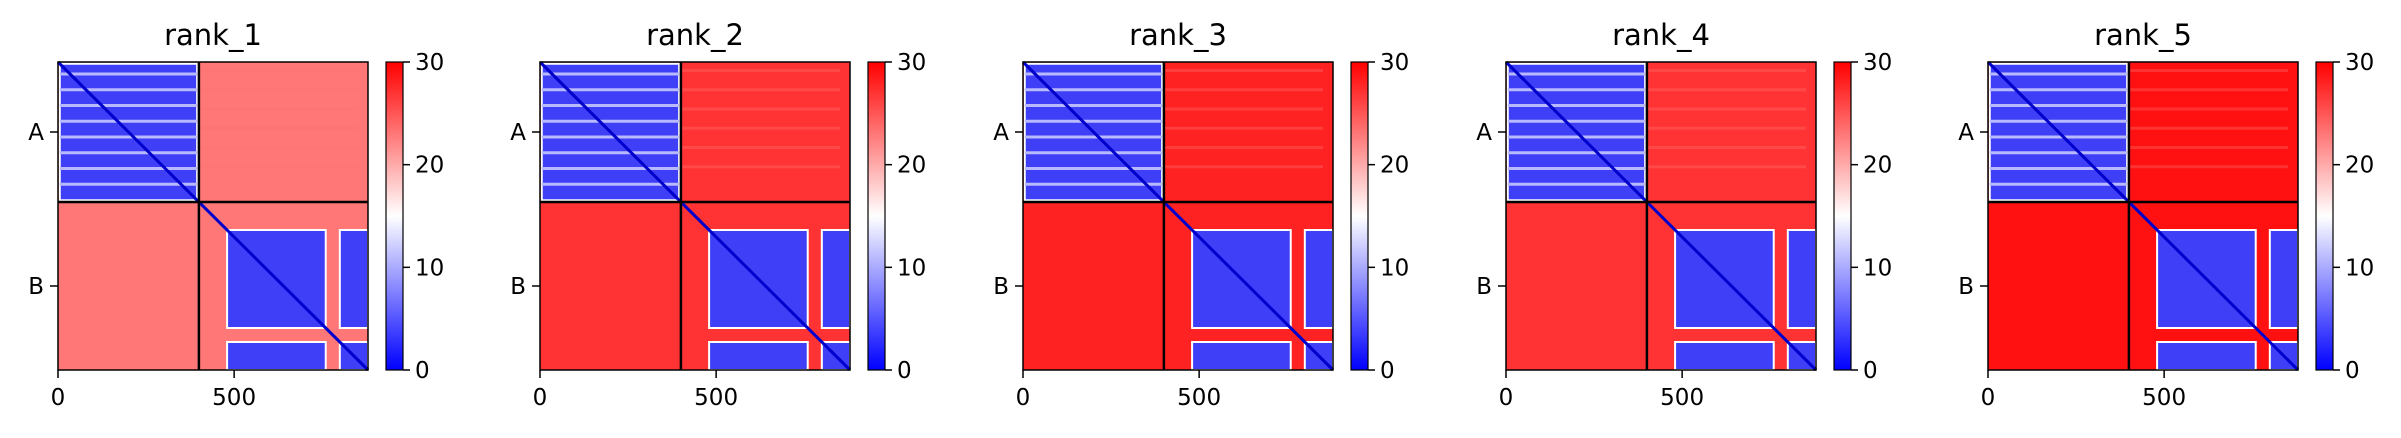  I want to click on panel-title: rank_1, so click(213, 35).